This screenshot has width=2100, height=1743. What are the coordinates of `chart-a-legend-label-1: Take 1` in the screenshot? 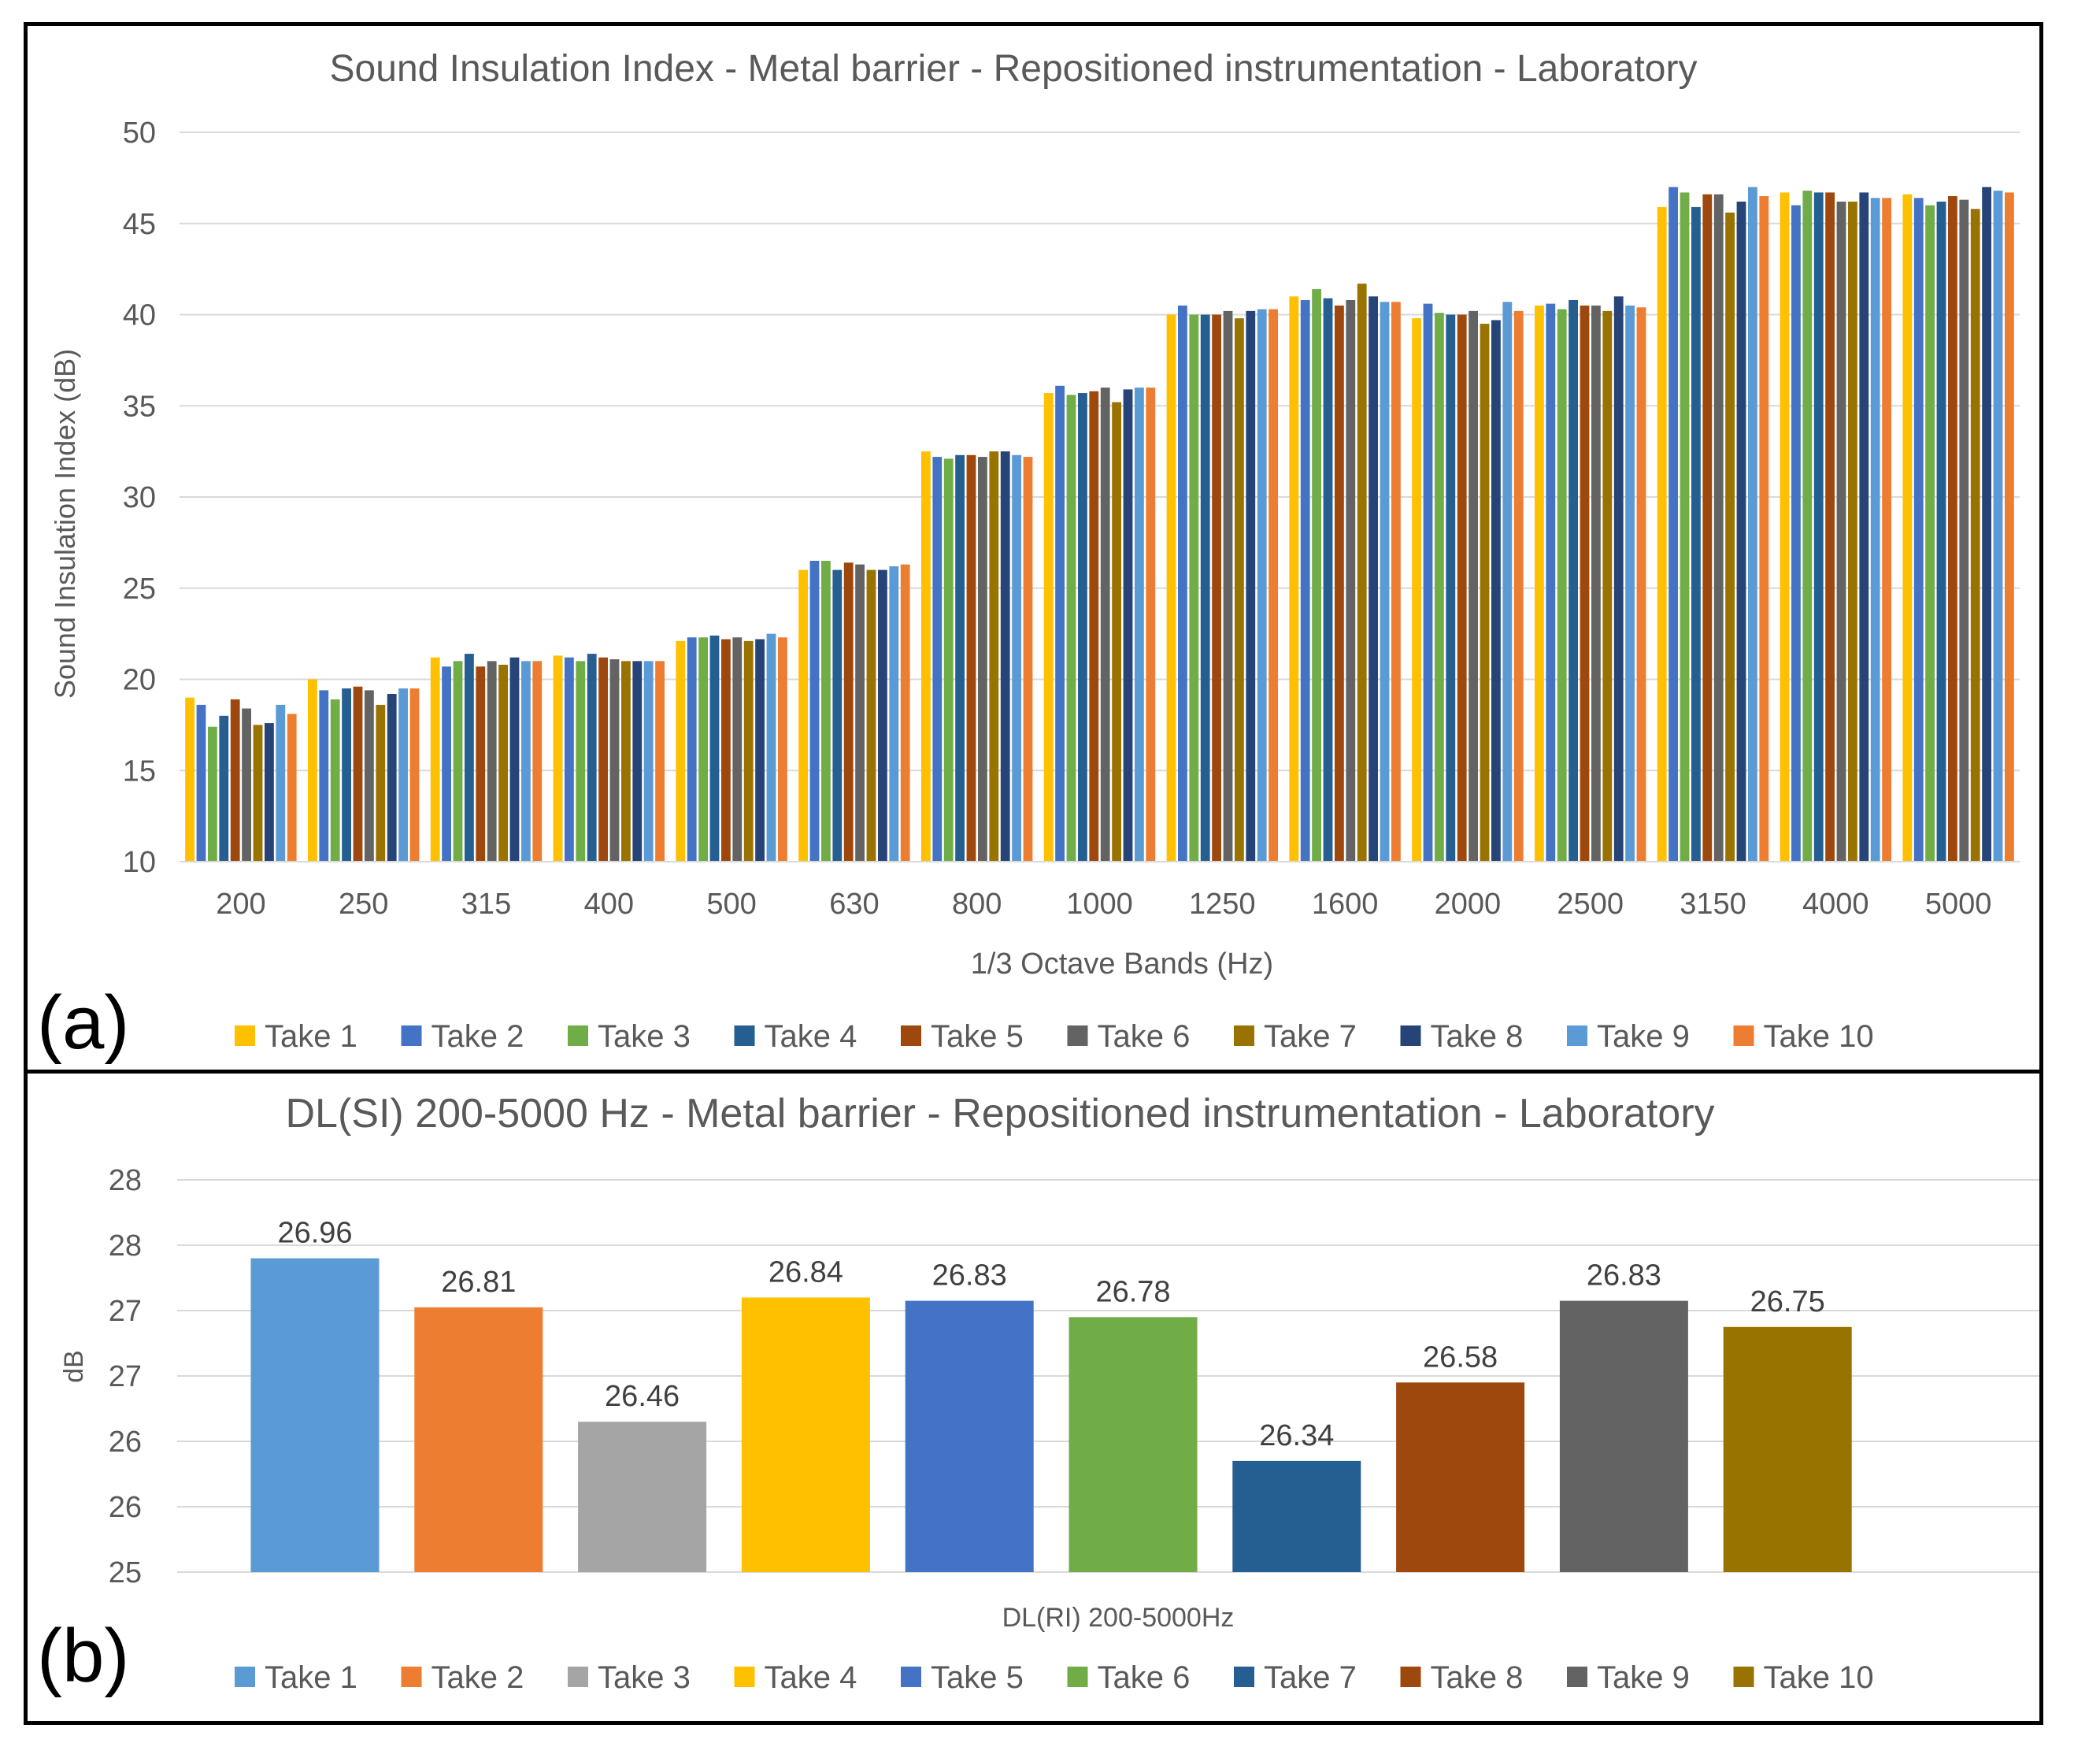 It's located at (311, 1036).